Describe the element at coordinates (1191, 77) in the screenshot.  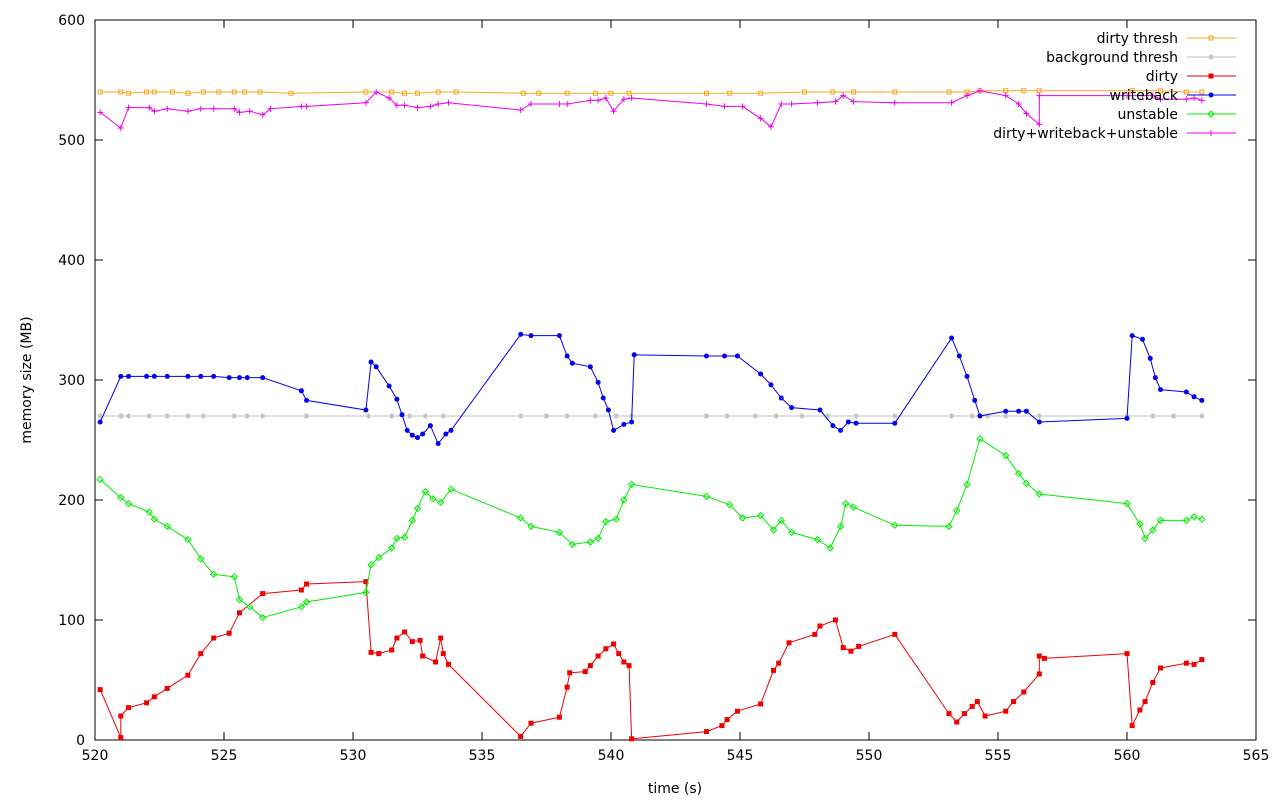
I see `legend-entry: dirty` at that location.